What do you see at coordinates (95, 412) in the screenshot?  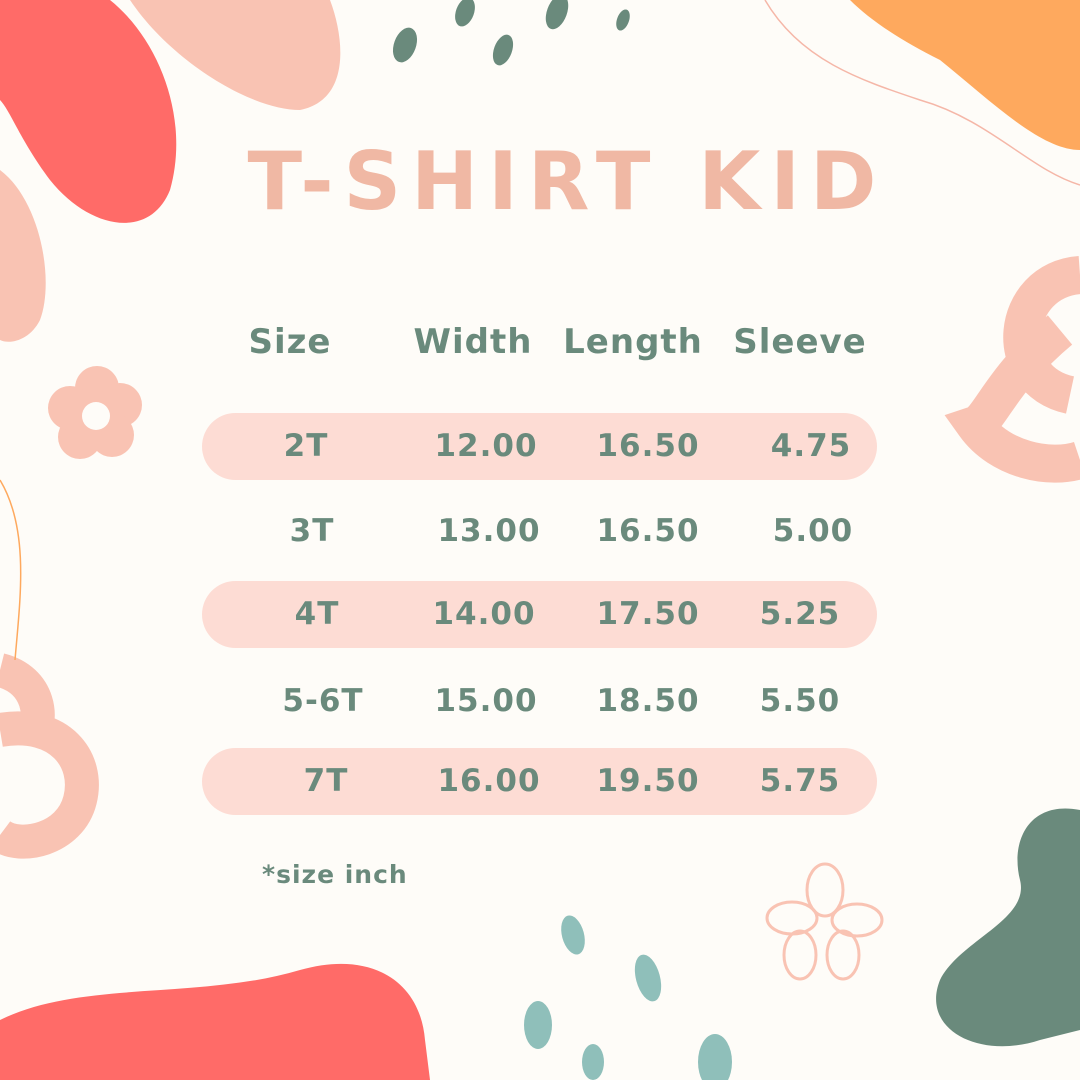 I see `flower-icon-left` at bounding box center [95, 412].